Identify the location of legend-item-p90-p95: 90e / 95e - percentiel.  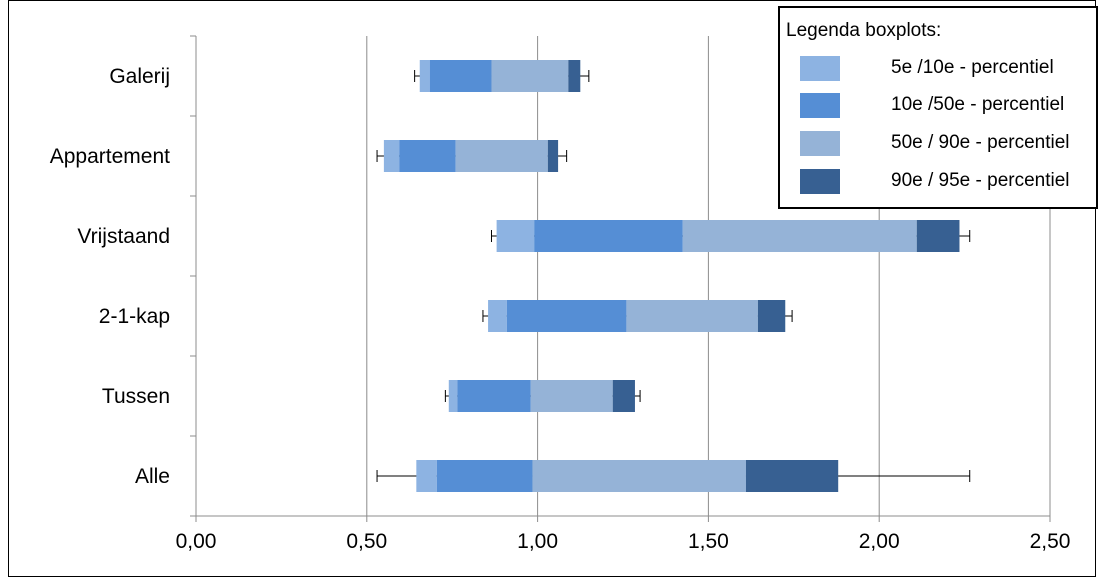
(947, 182).